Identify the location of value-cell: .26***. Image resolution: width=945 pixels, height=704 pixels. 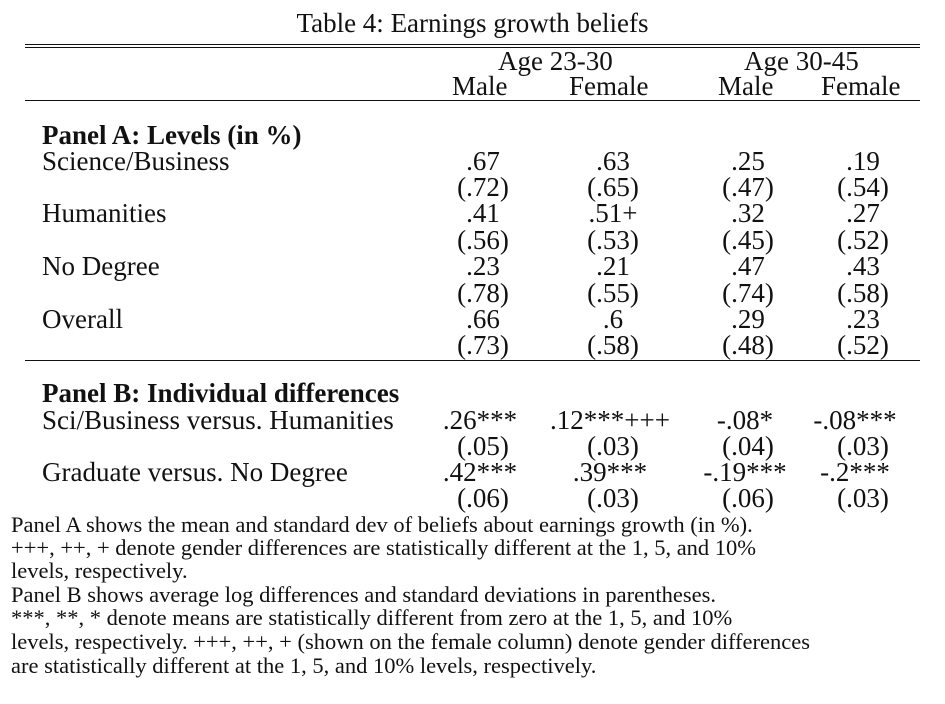
(480, 420).